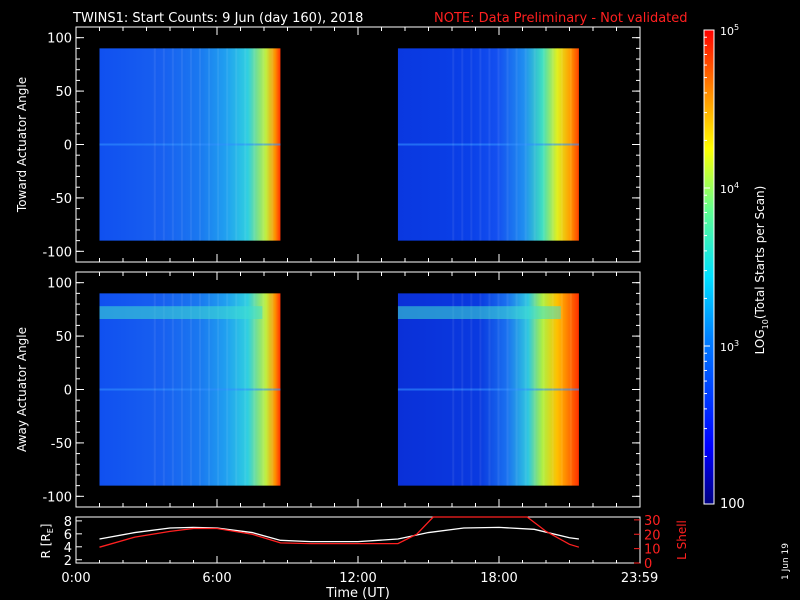  Describe the element at coordinates (761, 270) in the screenshot. I see `colorbar-label: LOG10(Total Starts per Scan)` at that location.